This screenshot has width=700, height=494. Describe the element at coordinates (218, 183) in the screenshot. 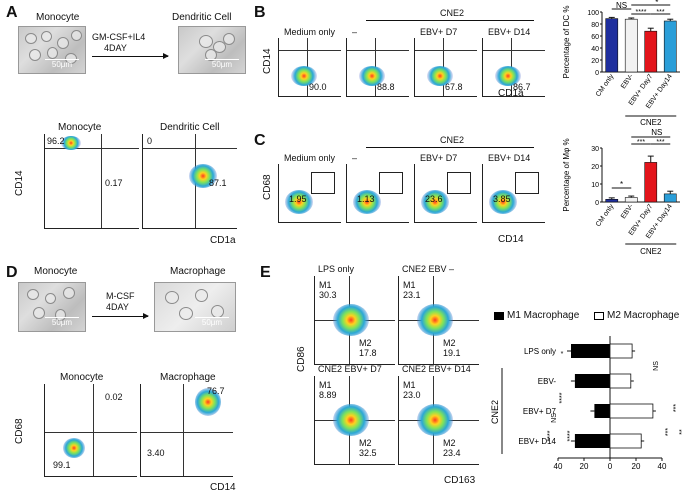

I see `quadrant-value: 87.1` at that location.